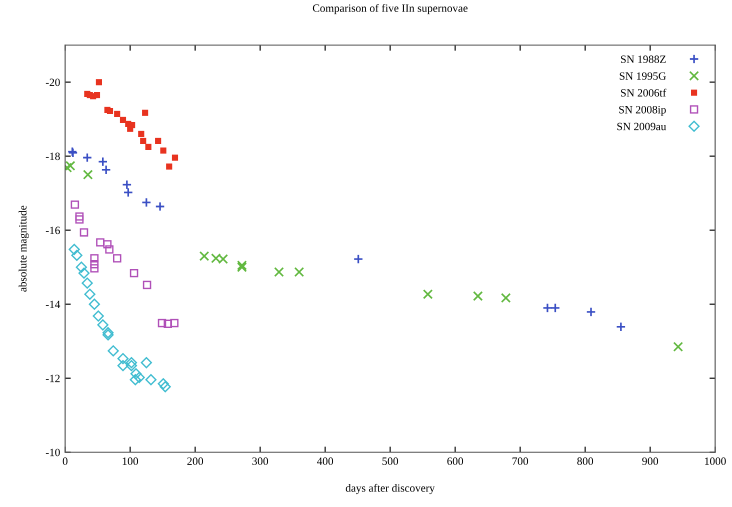  What do you see at coordinates (520, 461) in the screenshot?
I see `x-tick-label: 700` at bounding box center [520, 461].